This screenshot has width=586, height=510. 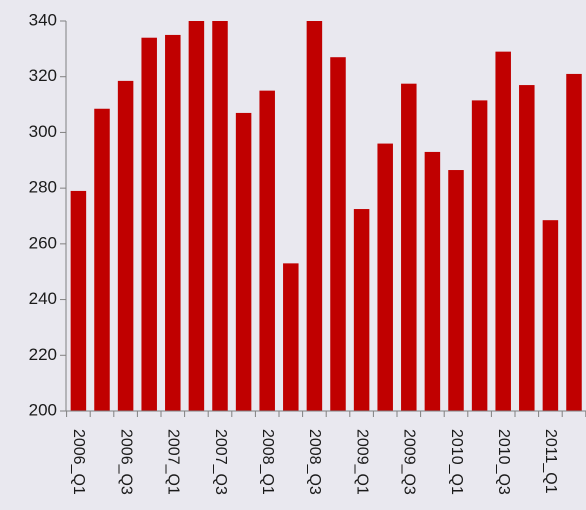 I want to click on x-tick-label-2009_Q1: 2009_Q1, so click(x=361, y=462).